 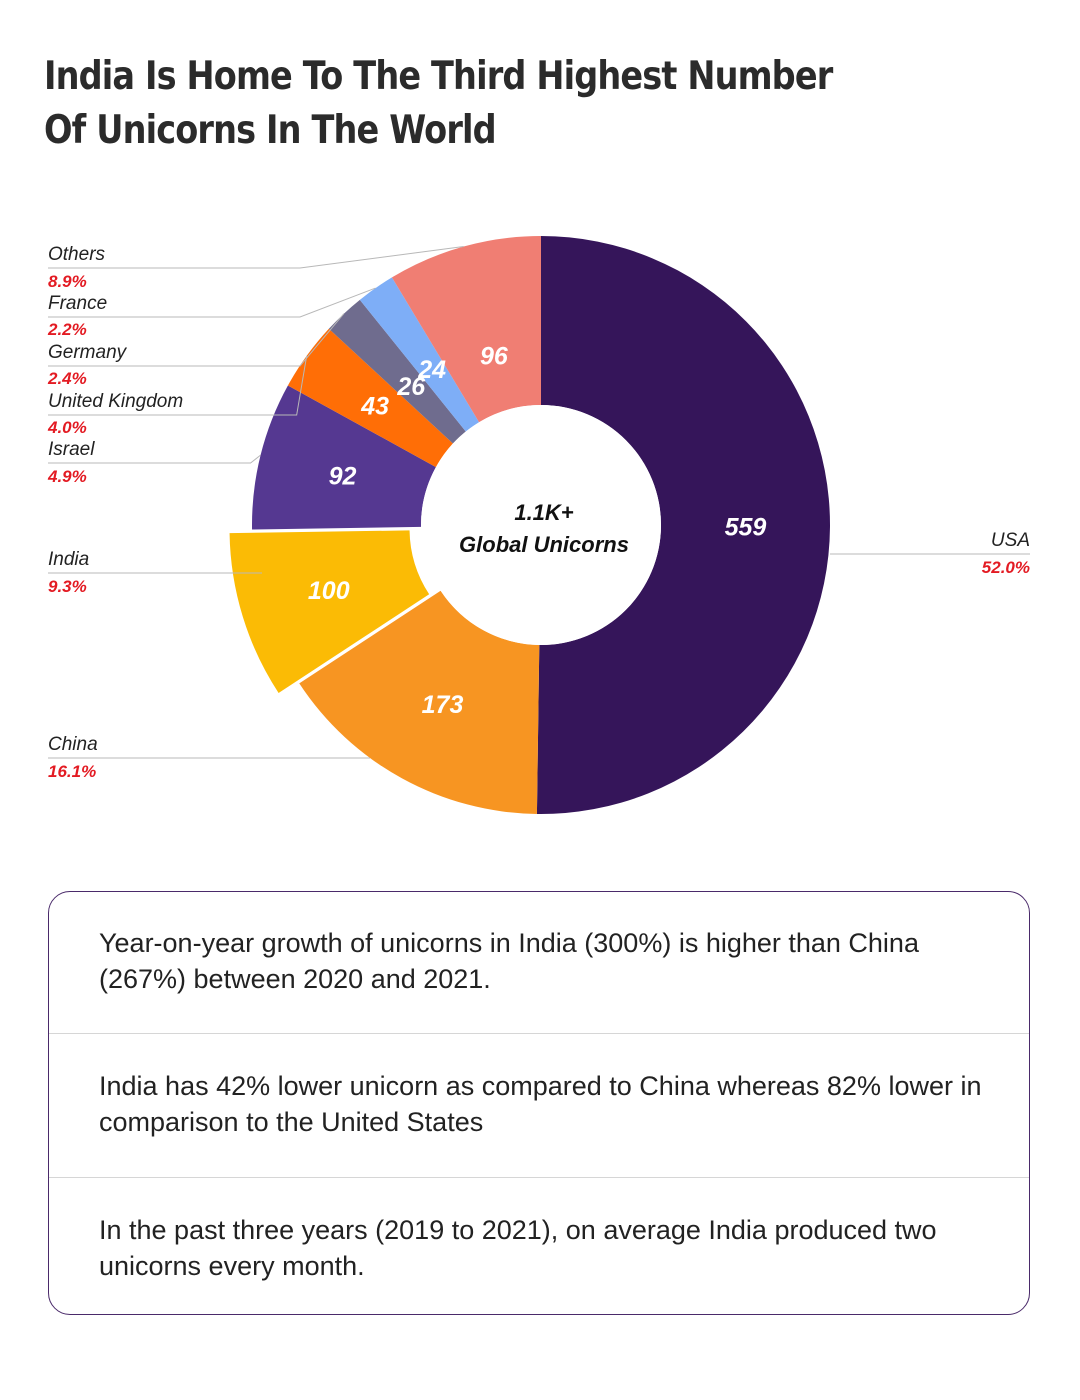 What do you see at coordinates (196, 340) in the screenshot?
I see `leader-line-germany` at bounding box center [196, 340].